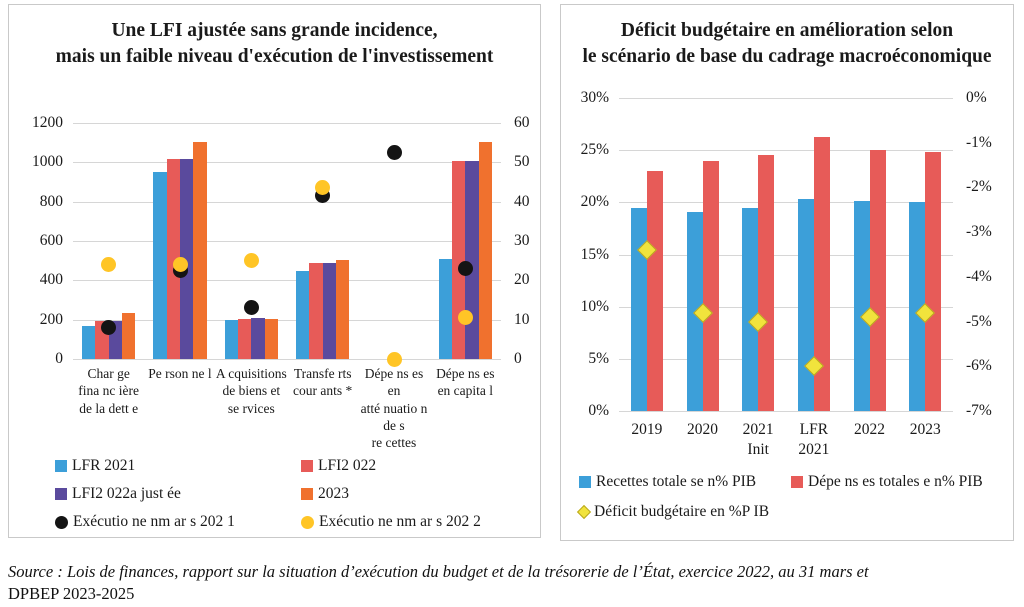  What do you see at coordinates (307, 522) in the screenshot?
I see `legend-circle-icon` at bounding box center [307, 522].